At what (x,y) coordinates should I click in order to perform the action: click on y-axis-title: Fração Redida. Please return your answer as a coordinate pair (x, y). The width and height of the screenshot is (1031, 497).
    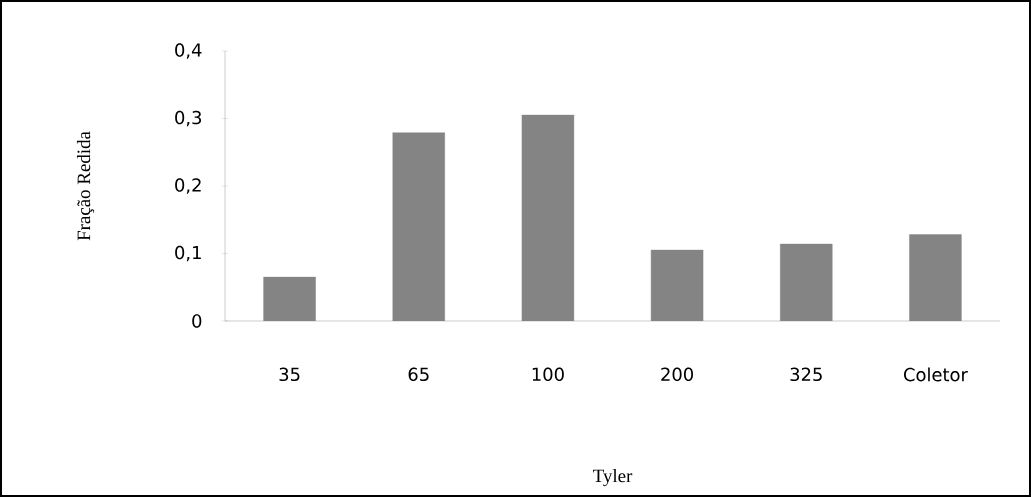
    Looking at the image, I should click on (85, 186).